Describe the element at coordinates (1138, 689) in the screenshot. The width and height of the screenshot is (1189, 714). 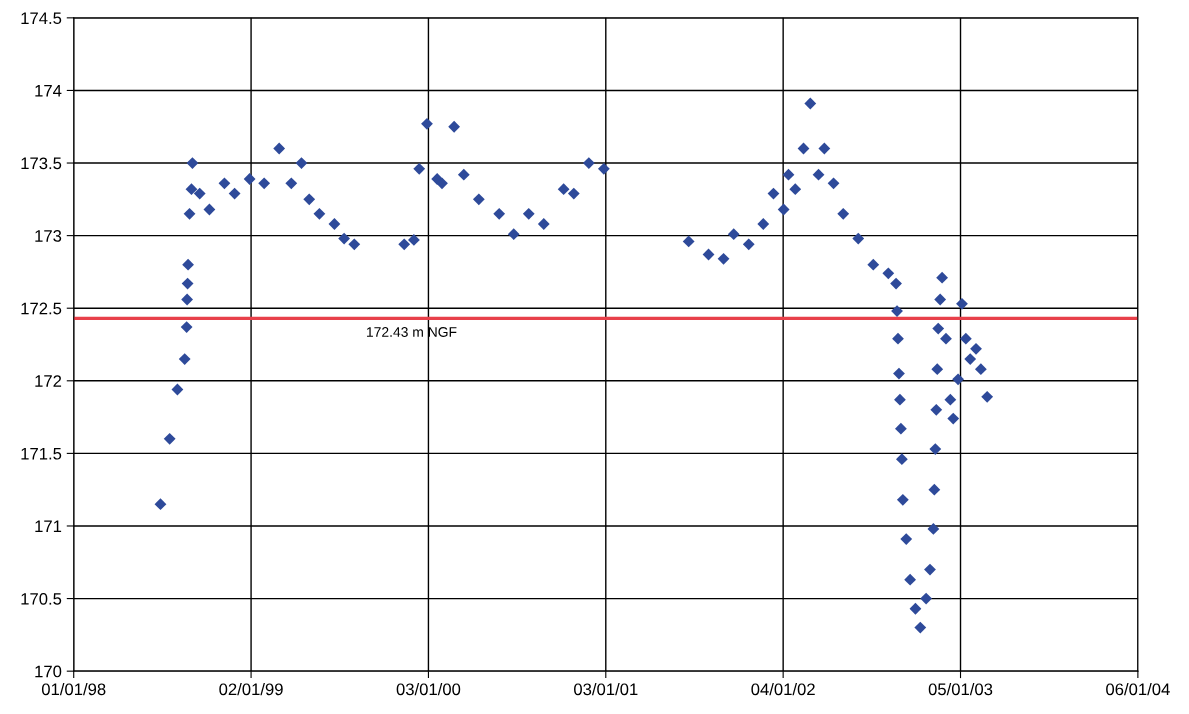
I see `x-tick-label: 06/01/04` at that location.